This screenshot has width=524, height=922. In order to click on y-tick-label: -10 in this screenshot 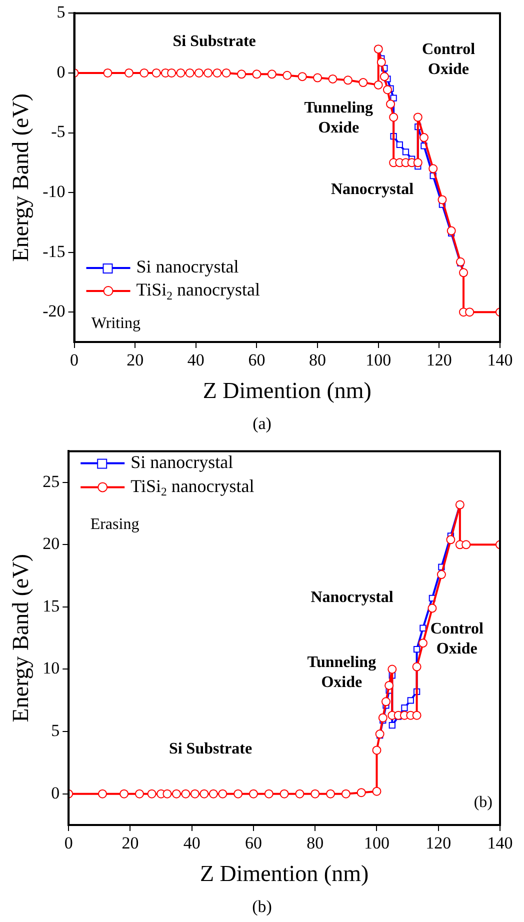, I will do `click(54, 192)`.